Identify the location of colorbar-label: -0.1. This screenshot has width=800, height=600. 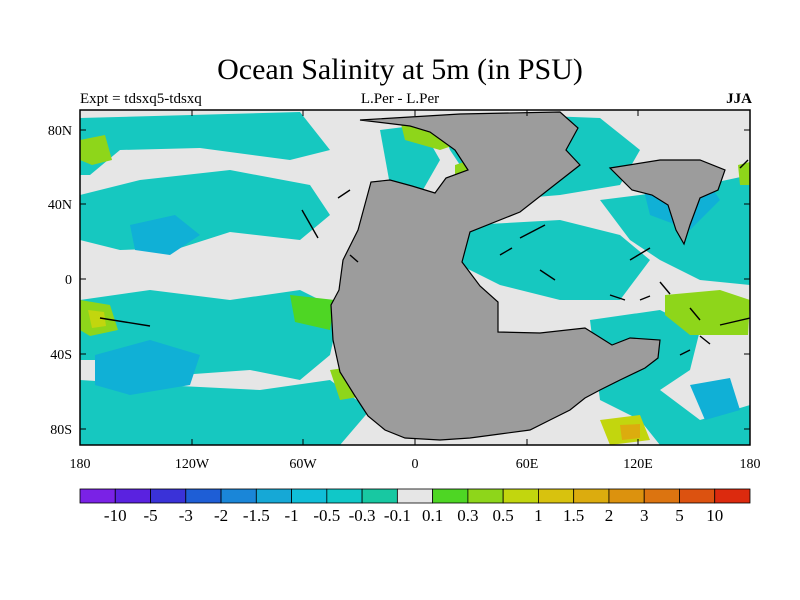
(397, 515).